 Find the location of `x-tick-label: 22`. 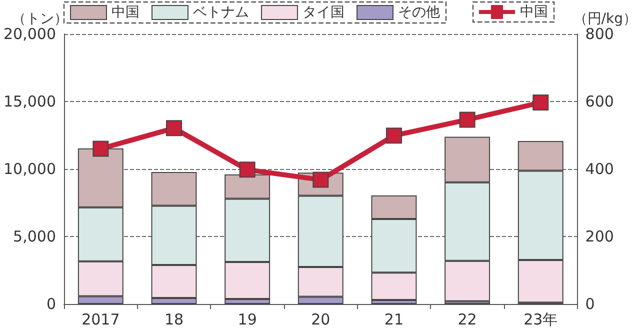

x-tick-label: 22 is located at coordinates (467, 319).